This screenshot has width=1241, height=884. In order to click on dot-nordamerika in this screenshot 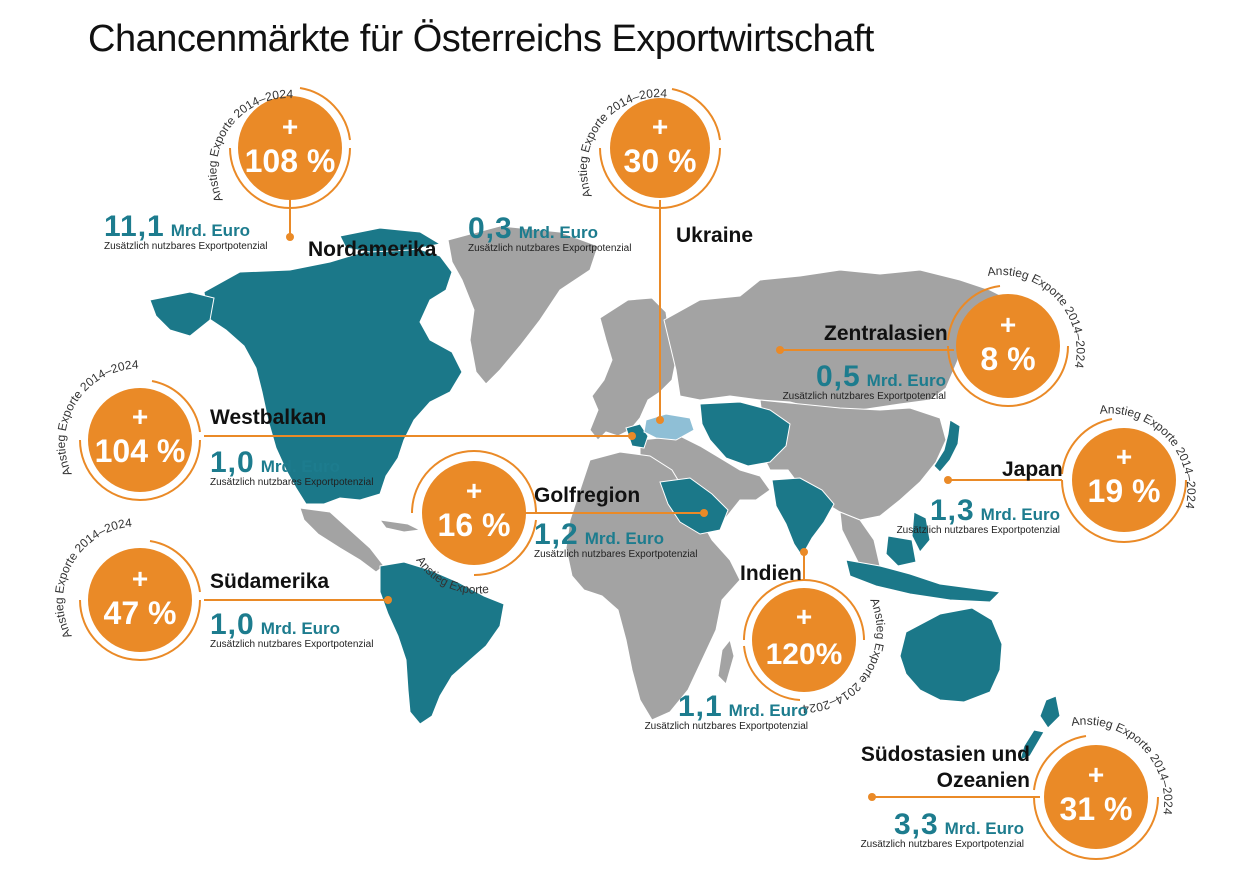, I will do `click(290, 237)`.